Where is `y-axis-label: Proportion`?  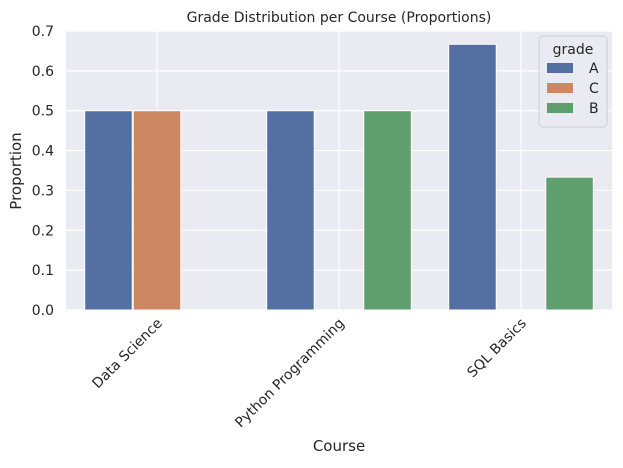 y-axis-label: Proportion is located at coordinates (16, 170).